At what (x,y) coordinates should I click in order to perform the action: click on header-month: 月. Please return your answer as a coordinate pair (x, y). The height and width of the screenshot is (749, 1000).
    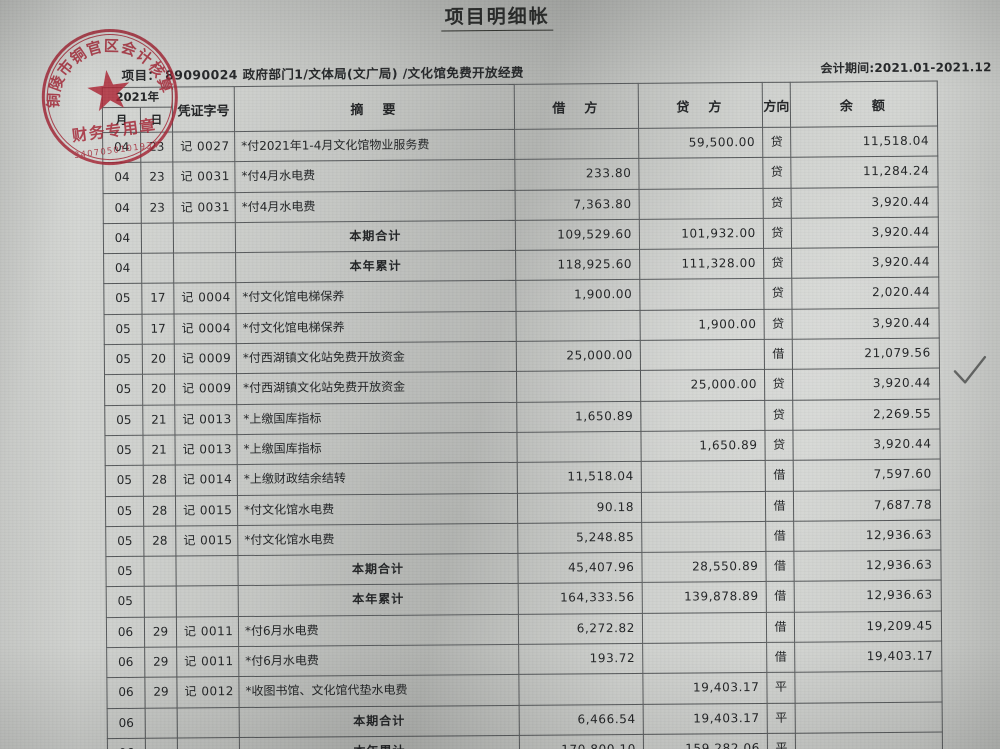
    Looking at the image, I should click on (122, 120).